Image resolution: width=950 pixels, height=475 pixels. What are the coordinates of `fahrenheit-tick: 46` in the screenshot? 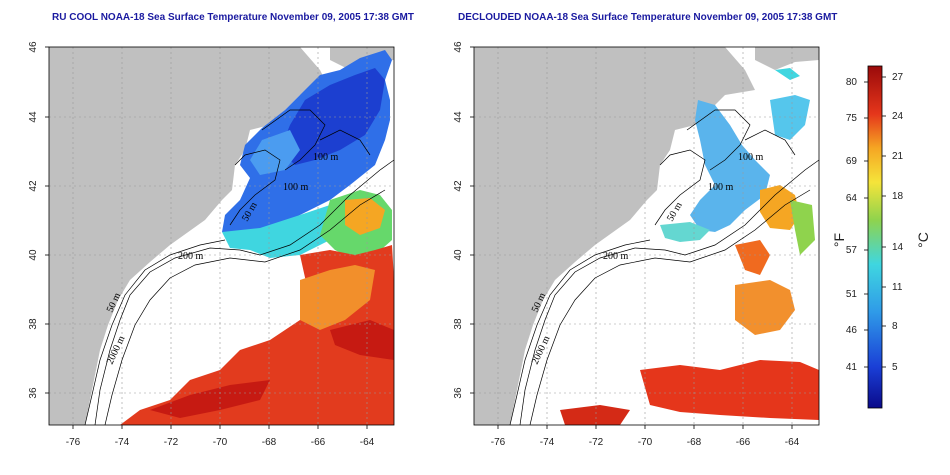 It's located at (852, 330).